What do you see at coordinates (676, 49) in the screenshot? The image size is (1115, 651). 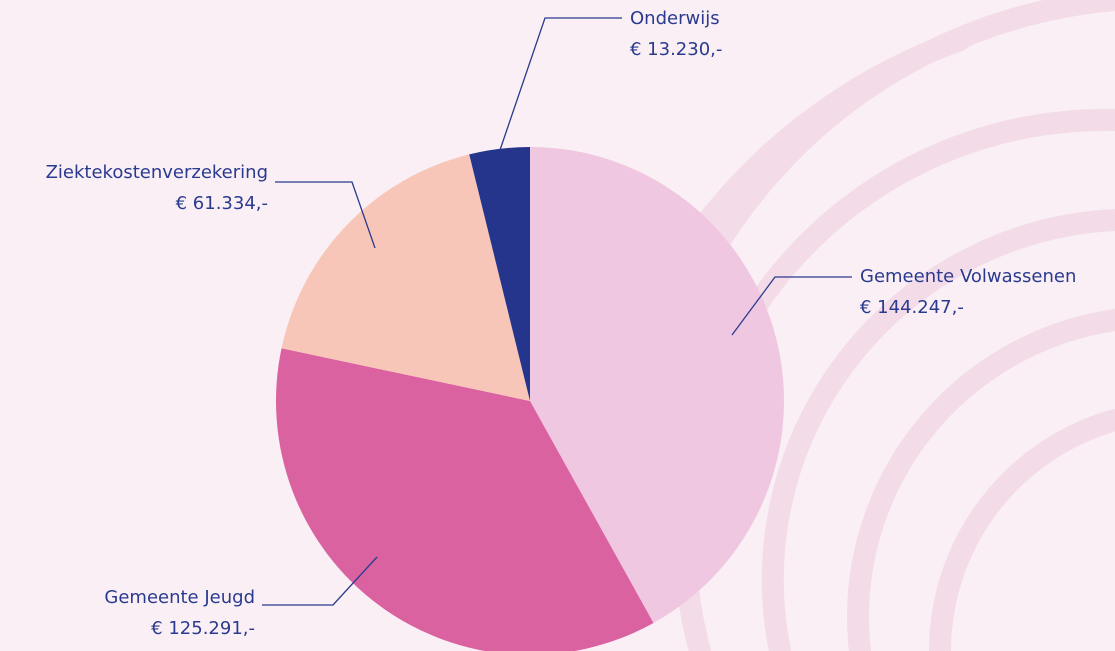 I see `value-label: € 13.230,-` at bounding box center [676, 49].